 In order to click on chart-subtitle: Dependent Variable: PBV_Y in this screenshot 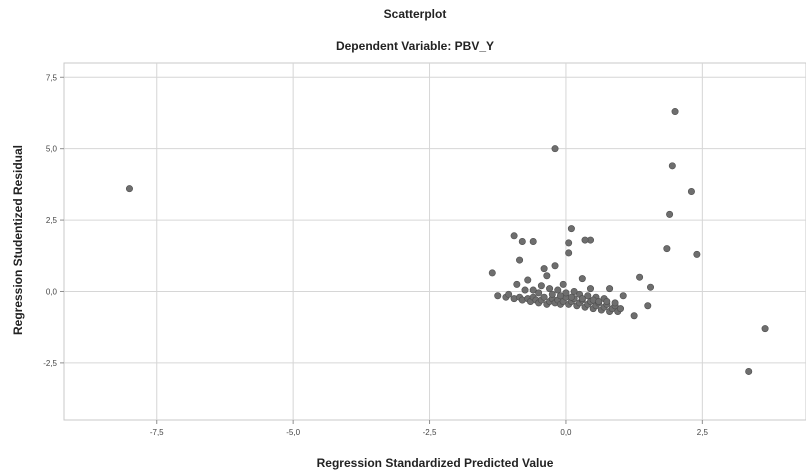, I will do `click(415, 46)`.